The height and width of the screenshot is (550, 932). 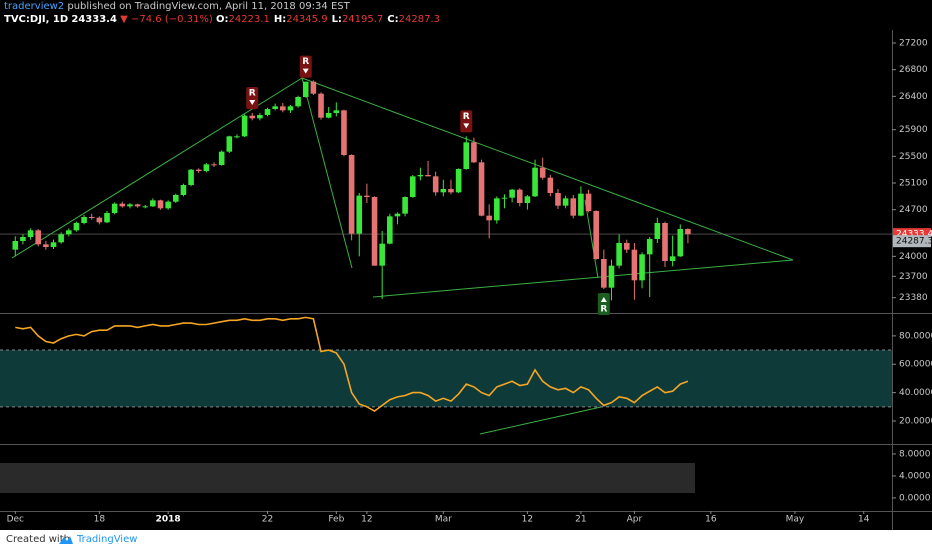 What do you see at coordinates (124, 19) in the screenshot?
I see `arrow: ▼` at bounding box center [124, 19].